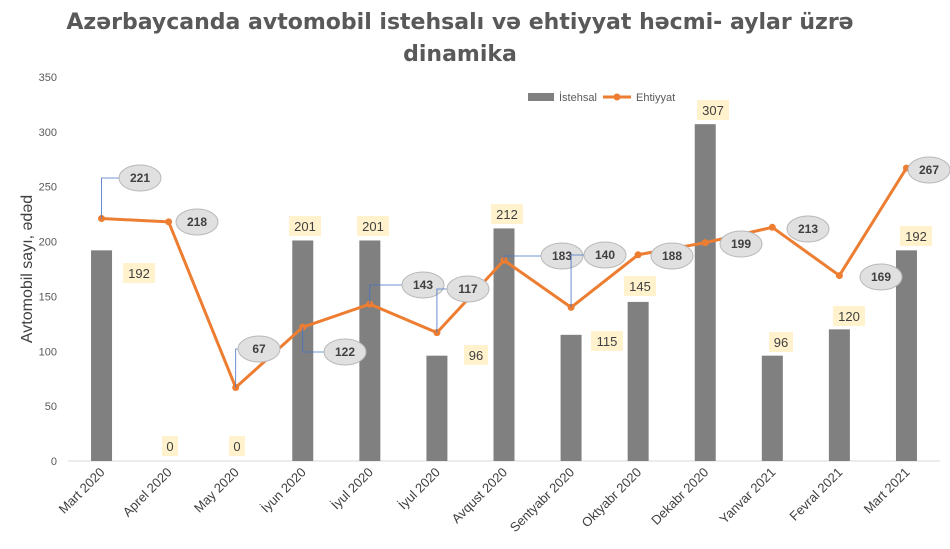 This screenshot has height=549, width=950. Describe the element at coordinates (617, 97) in the screenshot. I see `legend-marker-ehtiyyat` at that location.